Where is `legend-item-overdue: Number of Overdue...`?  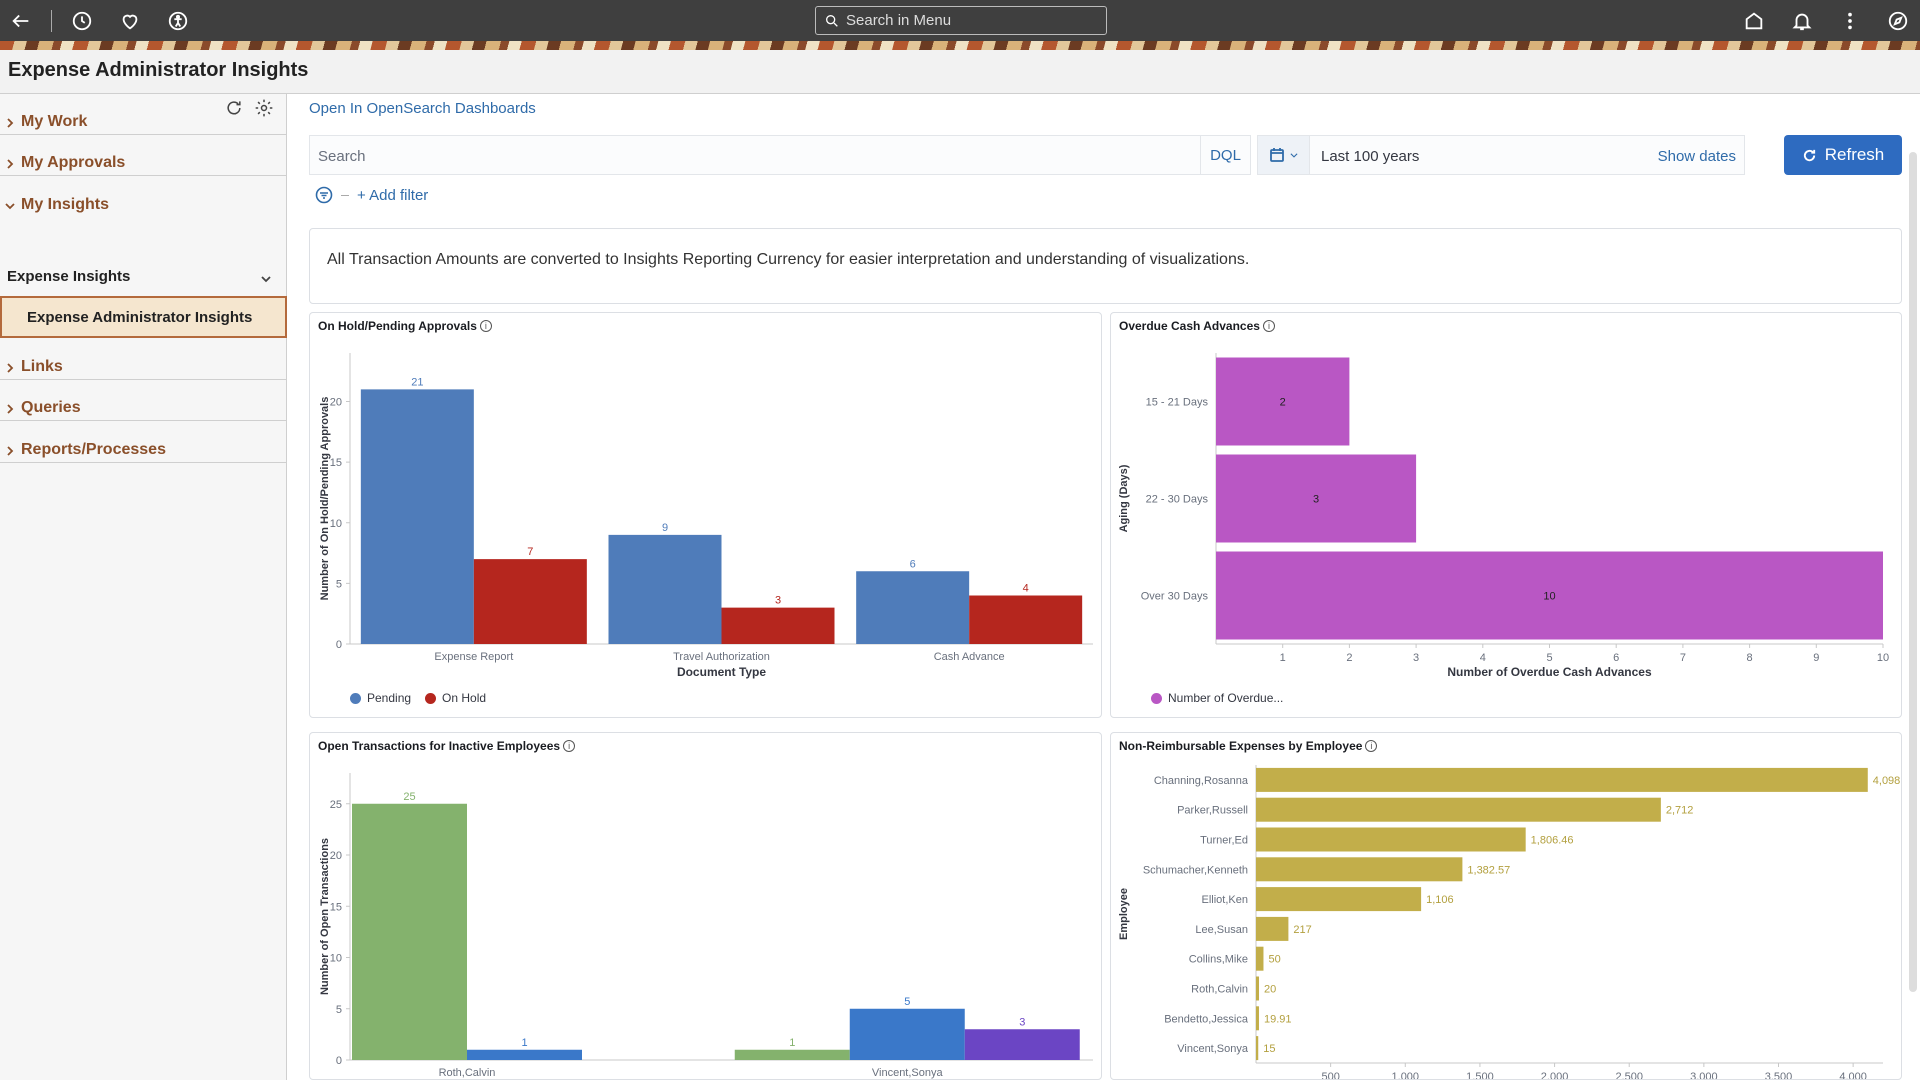 legend-item-overdue: Number of Overdue... is located at coordinates (1217, 698).